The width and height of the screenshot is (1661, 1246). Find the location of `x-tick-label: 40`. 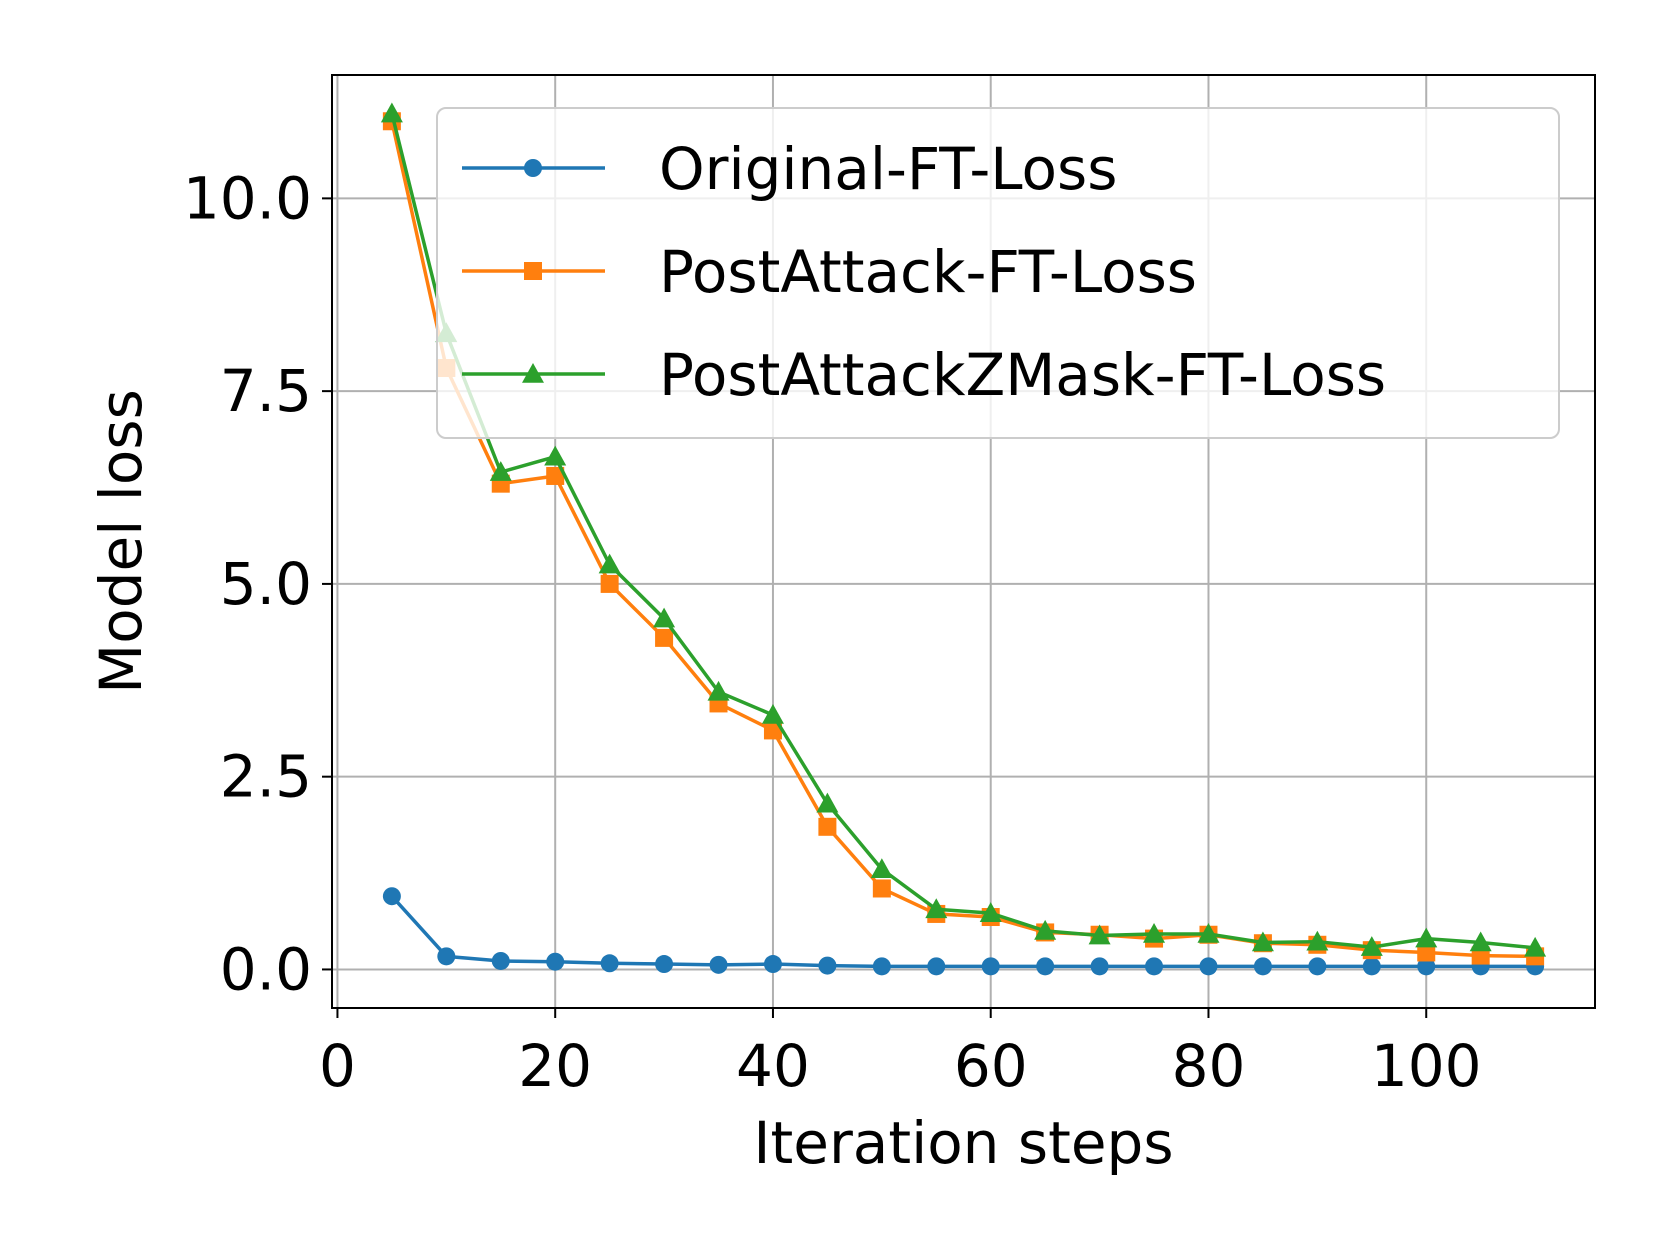

x-tick-label: 40 is located at coordinates (773, 1066).